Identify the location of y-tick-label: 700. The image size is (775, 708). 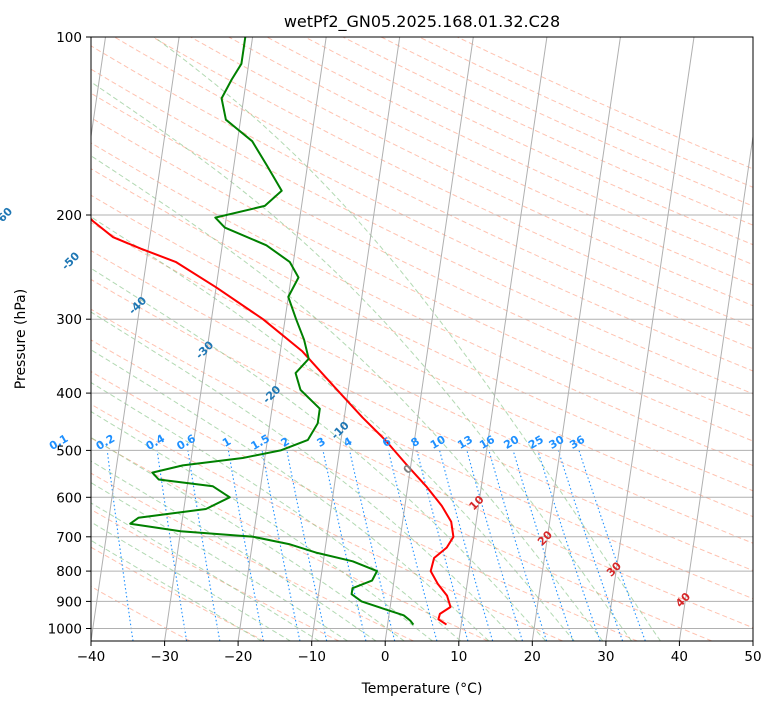
(69, 538).